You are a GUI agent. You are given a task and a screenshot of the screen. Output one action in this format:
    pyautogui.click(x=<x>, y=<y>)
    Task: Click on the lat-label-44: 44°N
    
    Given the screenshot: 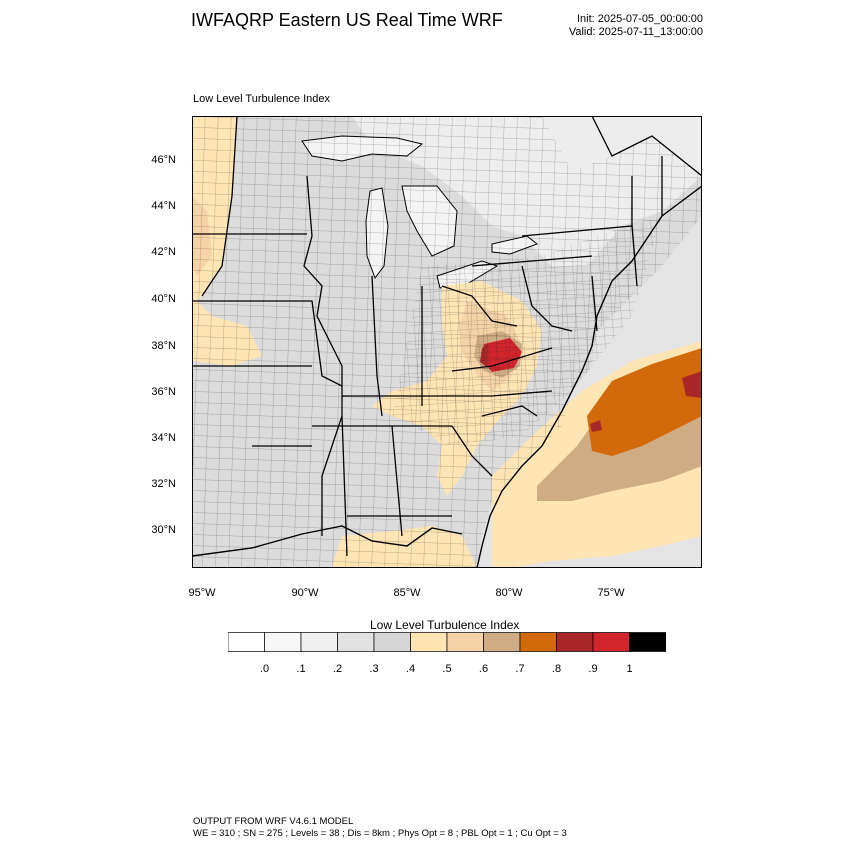 What is the action you would take?
    pyautogui.click(x=163, y=206)
    